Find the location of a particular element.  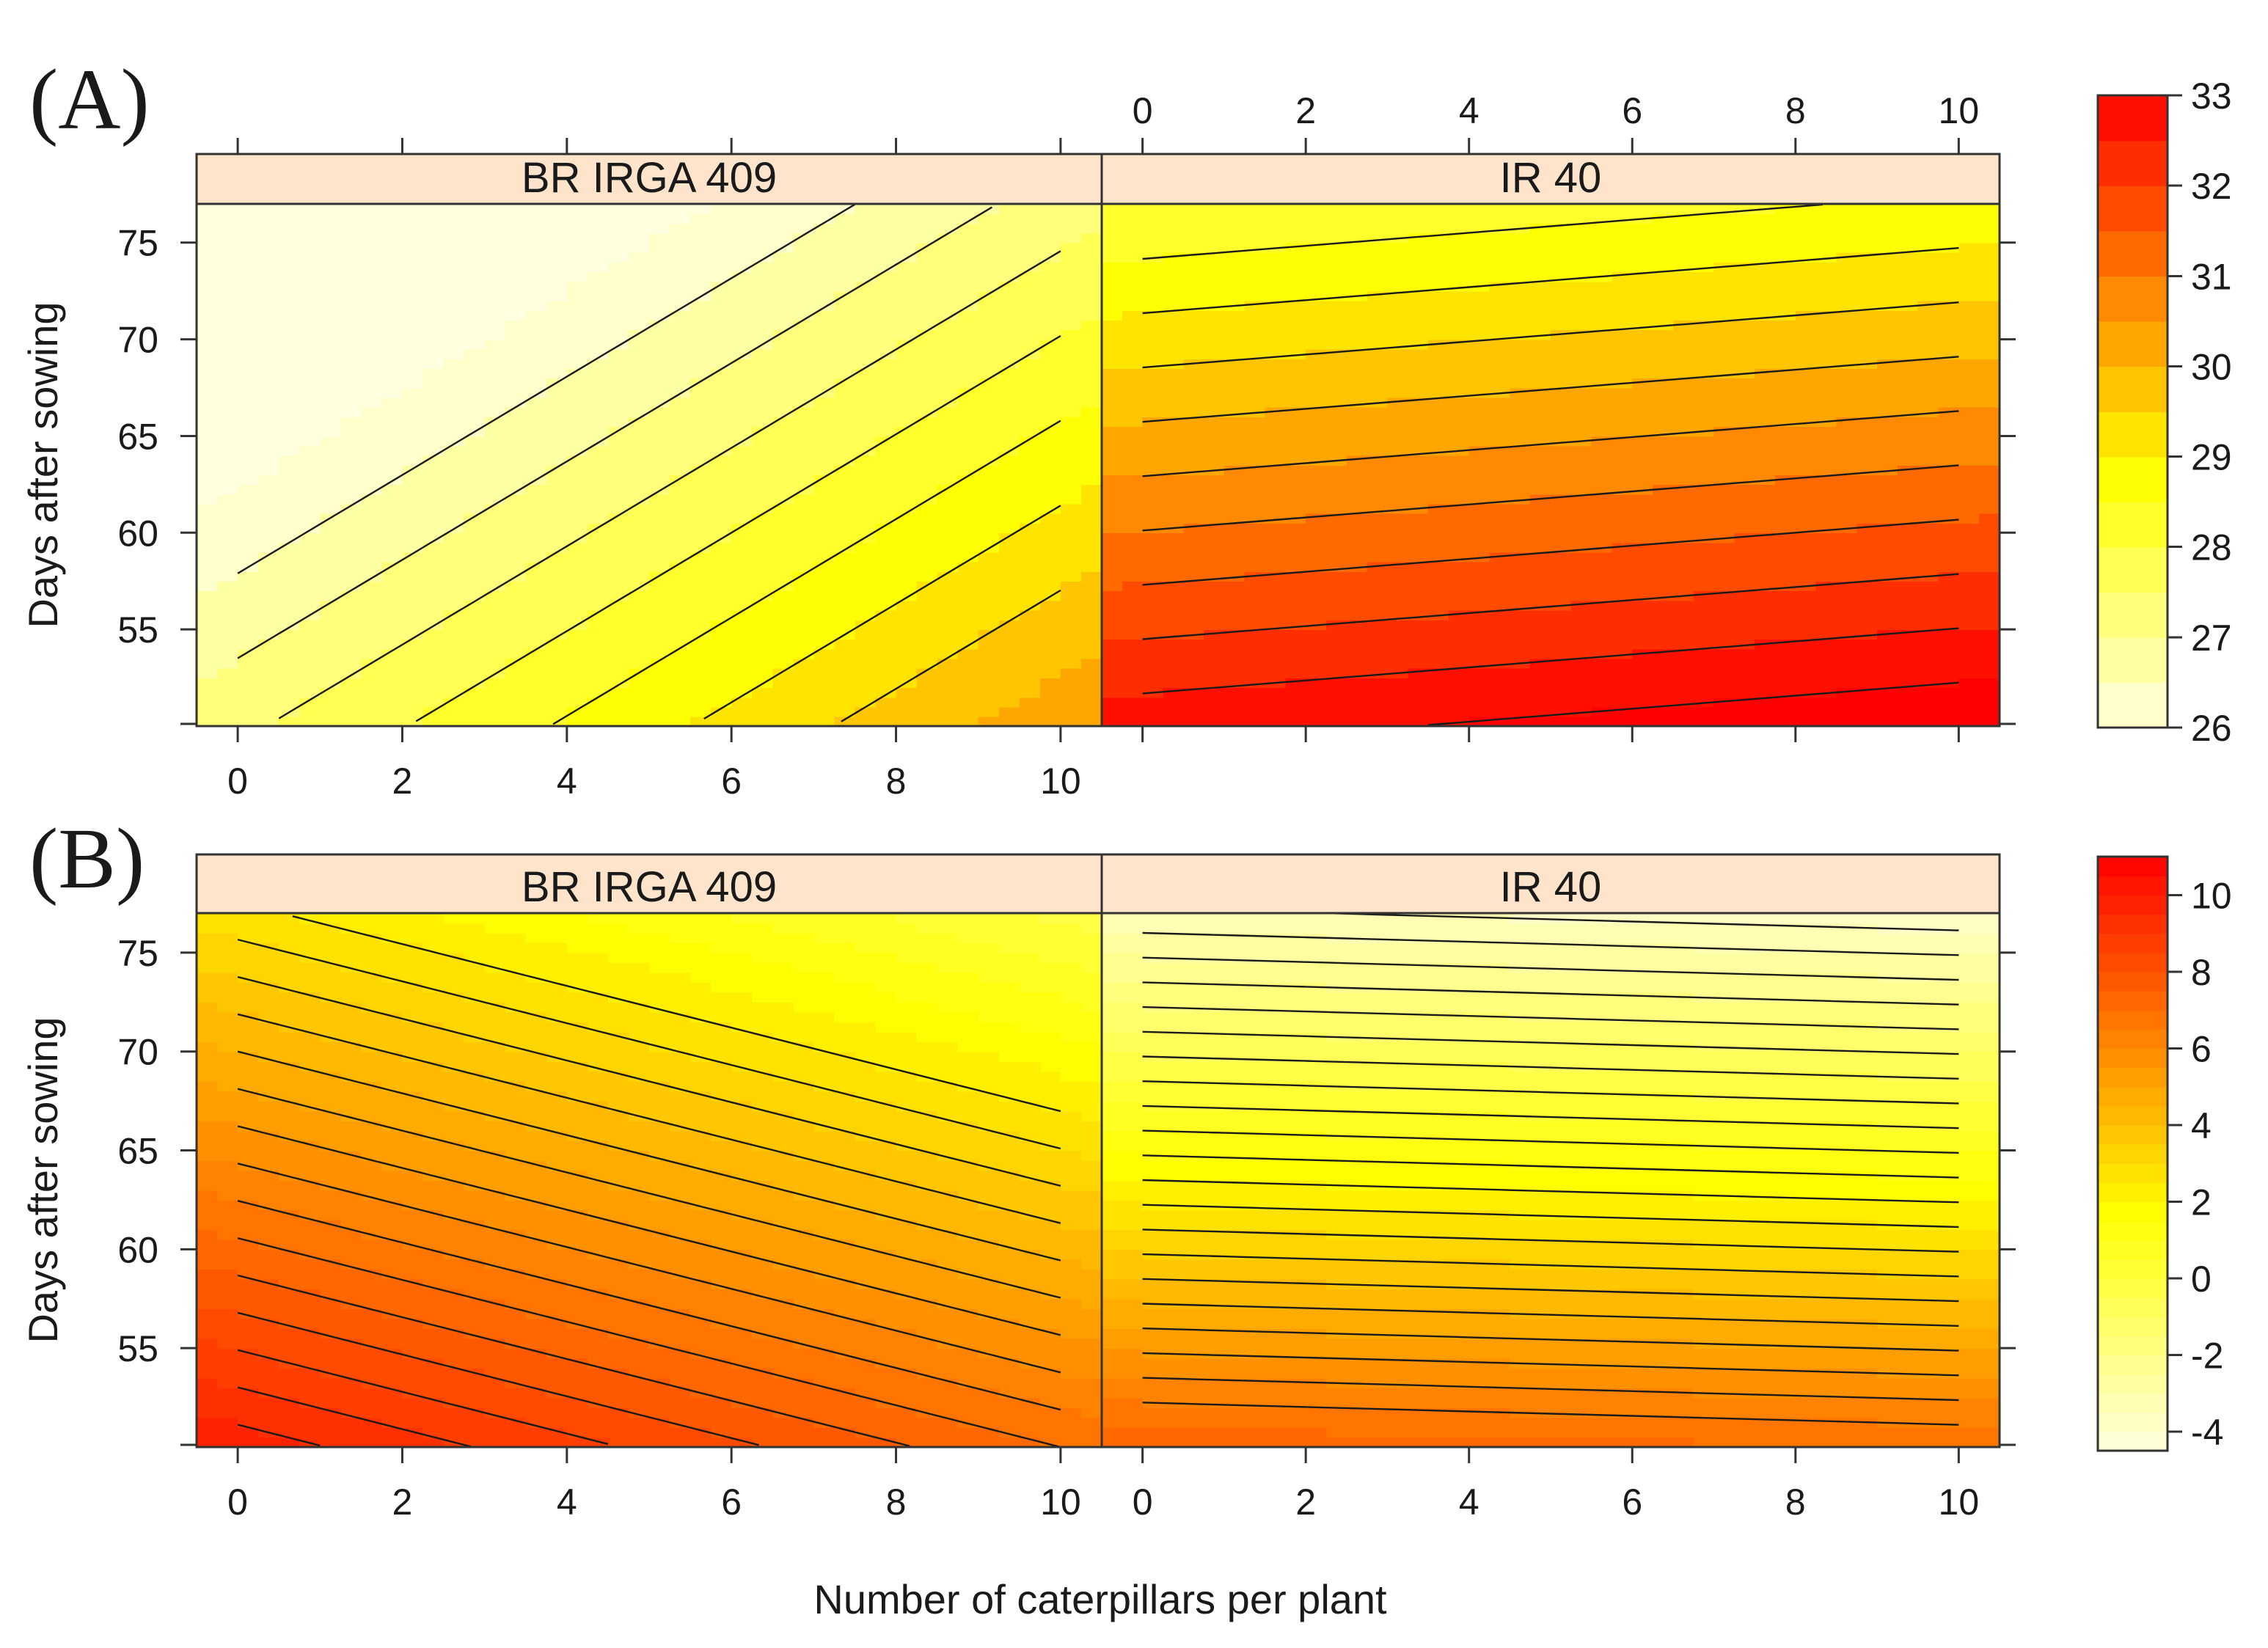

chart-a-panel-1-strip-label: BR IRGA 409 is located at coordinates (649, 178).